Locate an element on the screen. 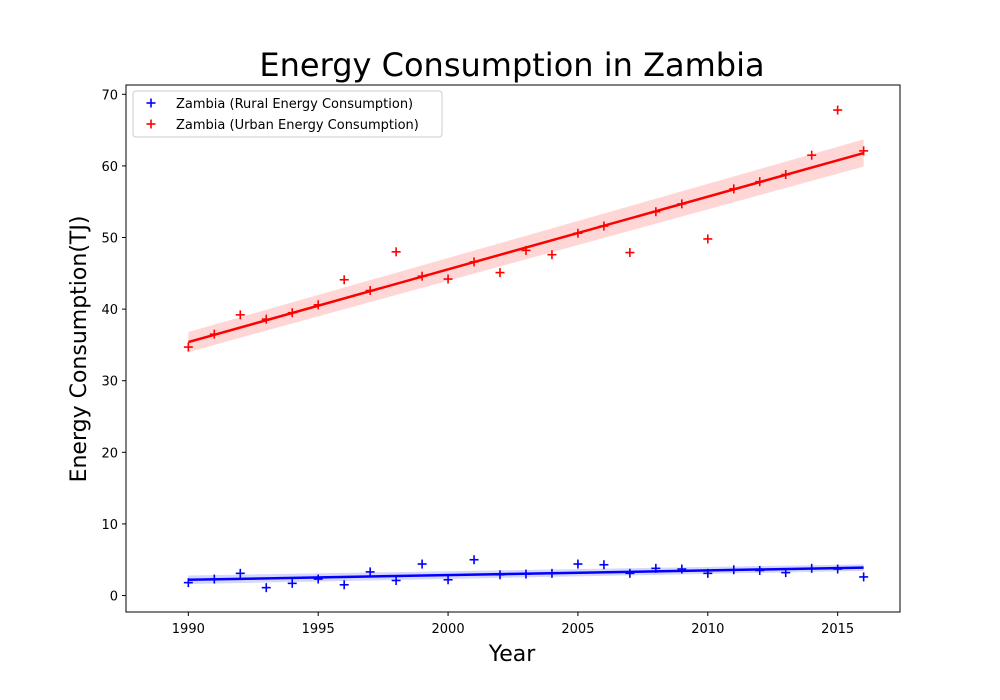  x-axis: 1990 1995 2000 2005 2010 2015 is located at coordinates (513, 624).